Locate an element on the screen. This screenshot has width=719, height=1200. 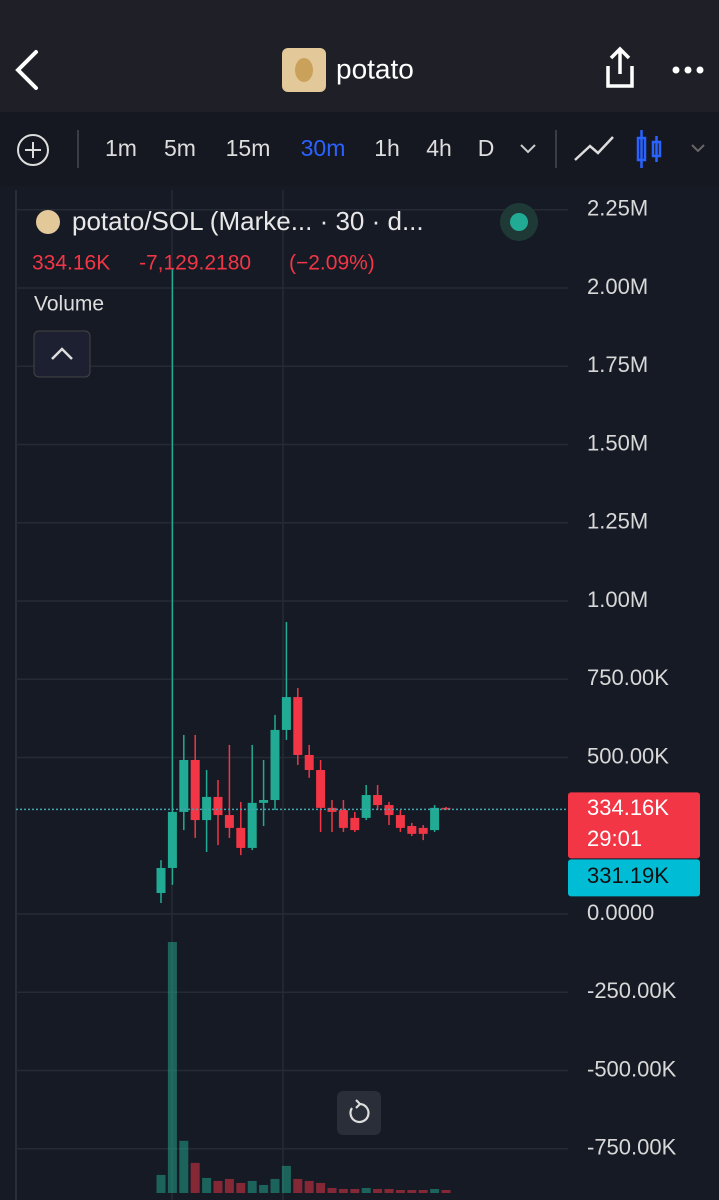
add-indicator-plus is located at coordinates (33, 150).